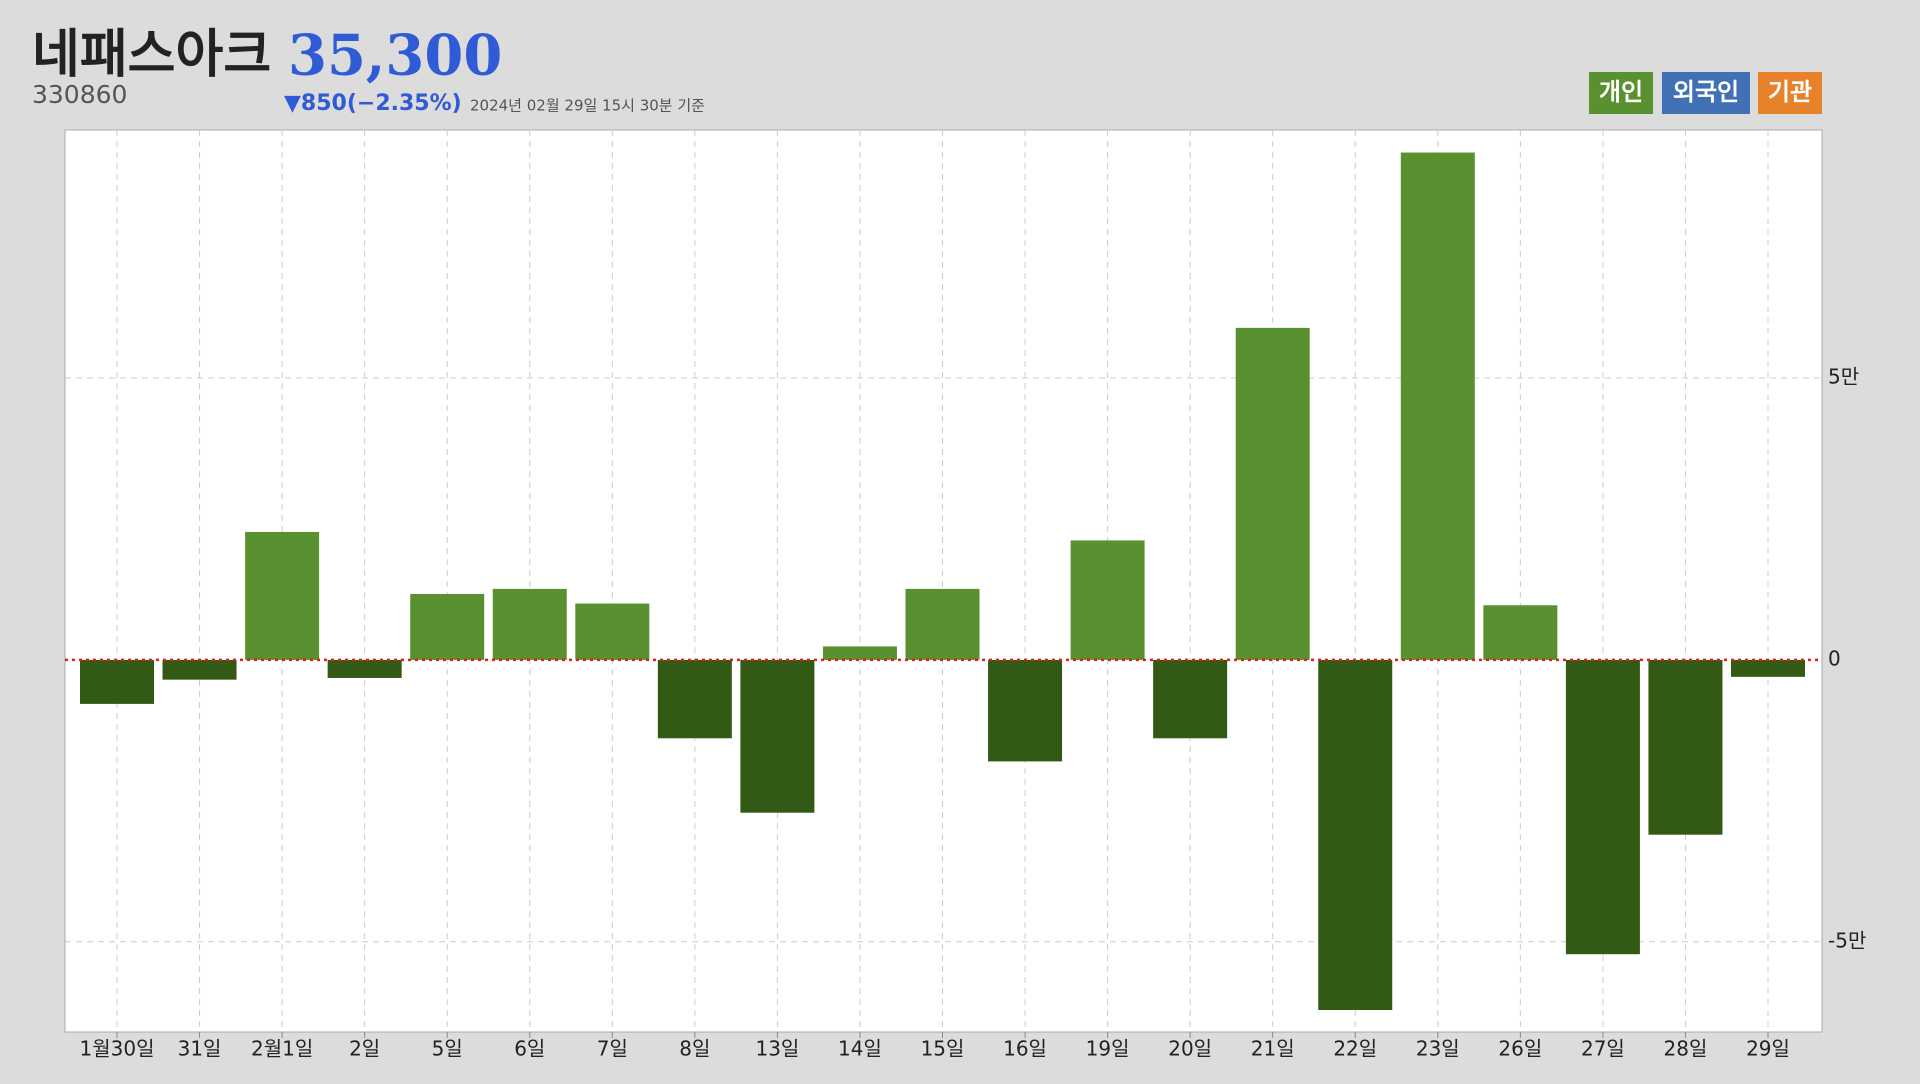 The height and width of the screenshot is (1084, 1920). What do you see at coordinates (447, 1049) in the screenshot?
I see `x-tick-label: 5일` at bounding box center [447, 1049].